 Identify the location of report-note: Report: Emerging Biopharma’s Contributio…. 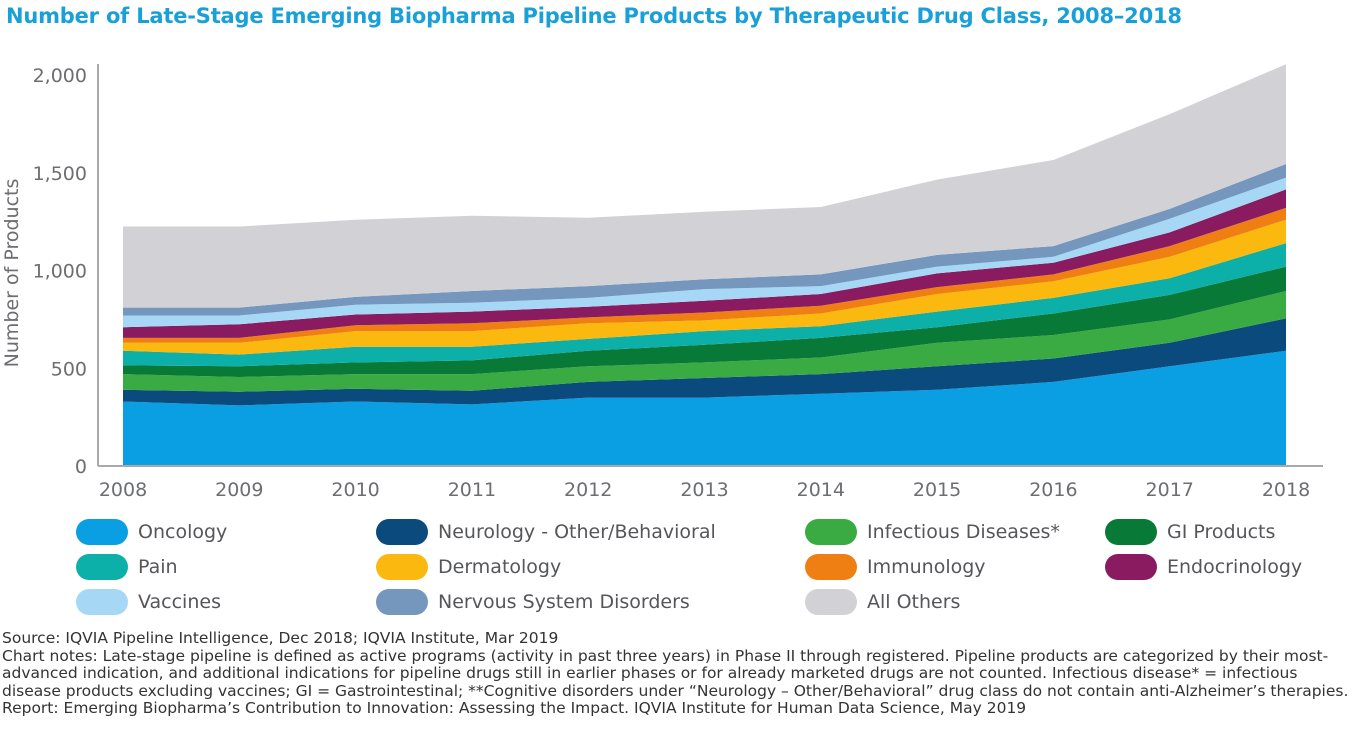
(514, 708).